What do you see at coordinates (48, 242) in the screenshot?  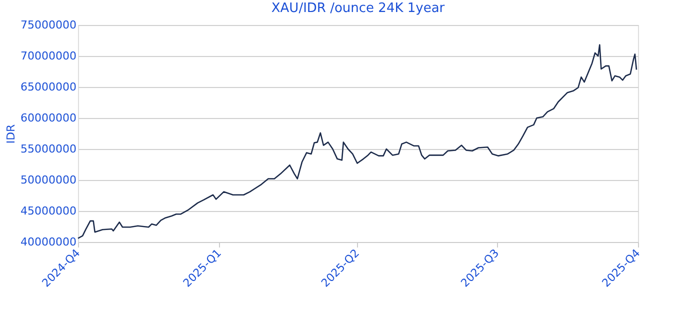 I see `y-tick-label: 40000000` at bounding box center [48, 242].